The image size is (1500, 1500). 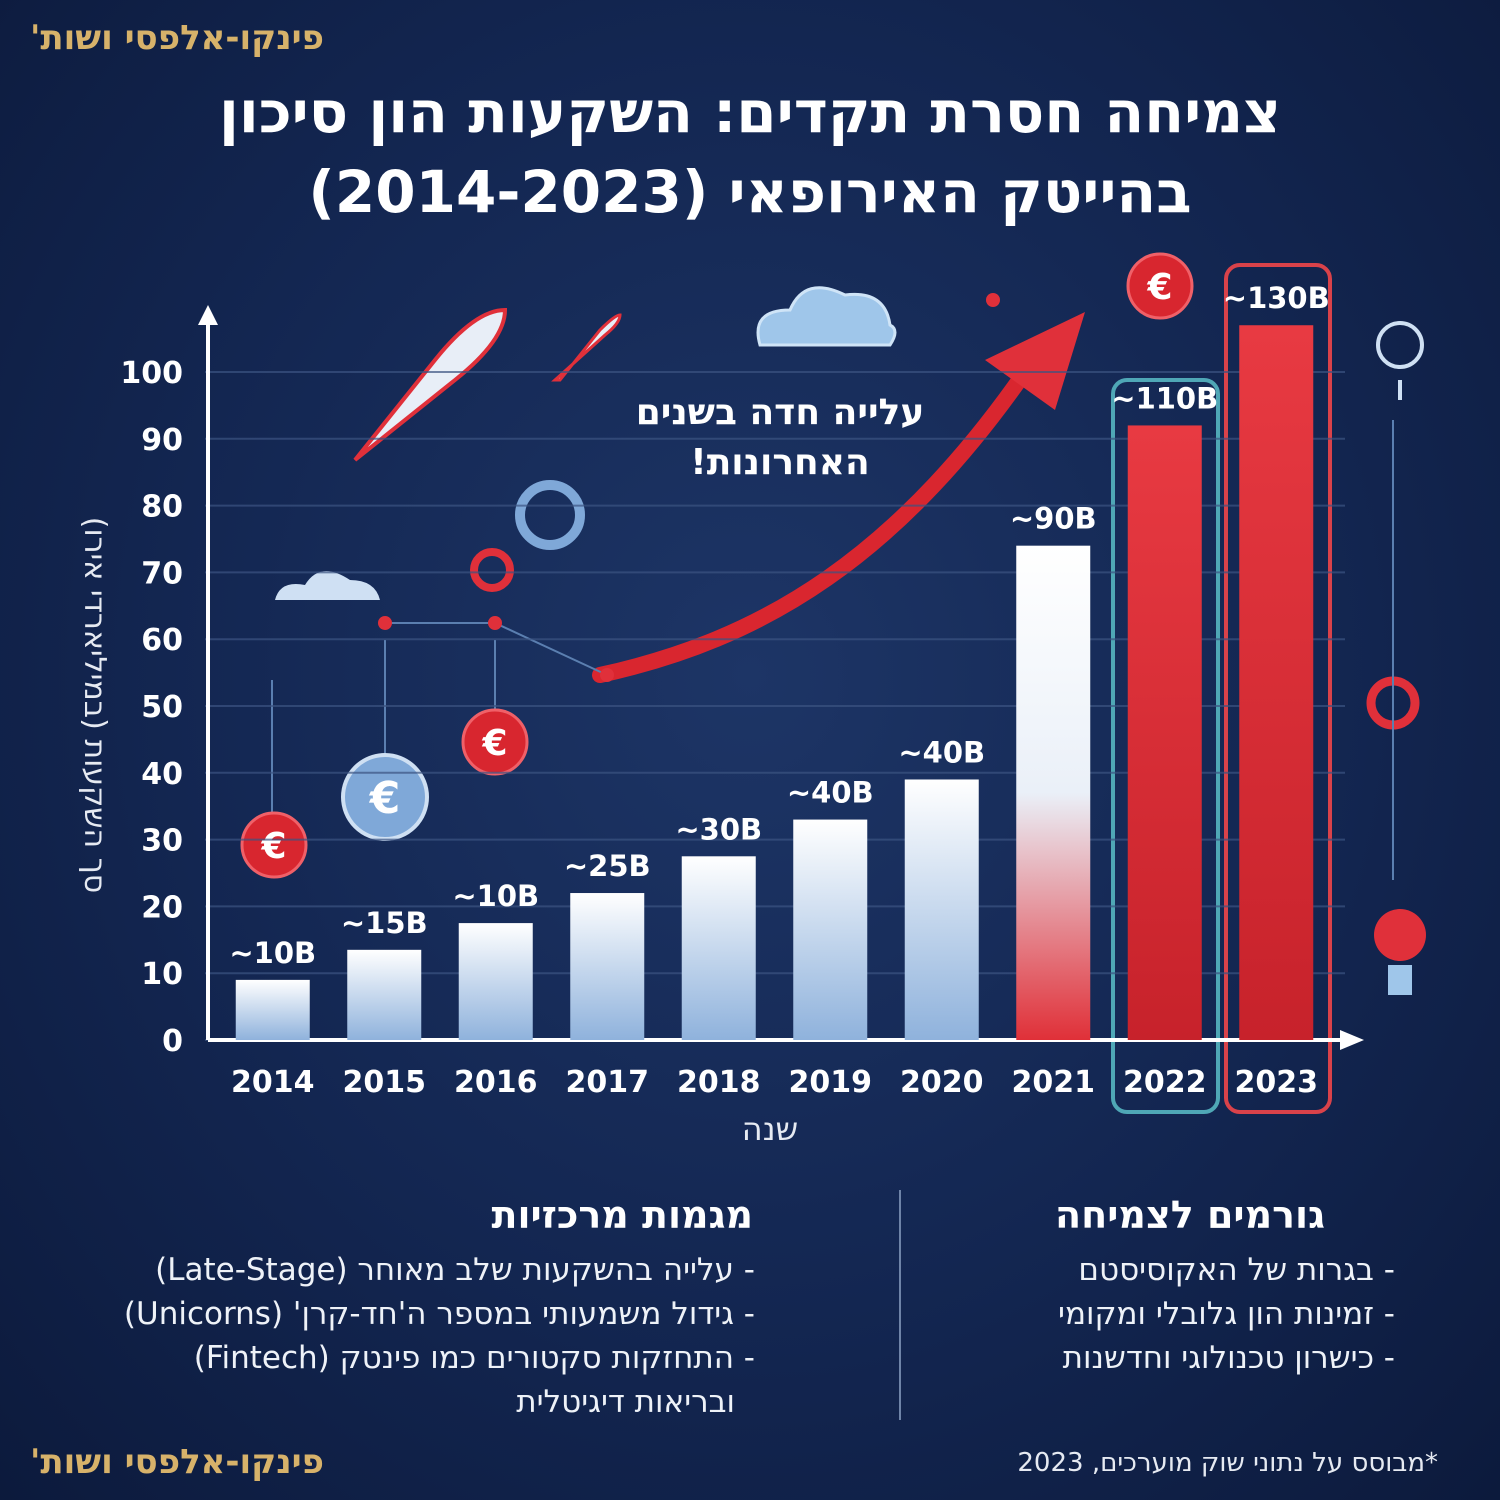 What do you see at coordinates (1226, 1314) in the screenshot?
I see `panel-item: - זמינות הון גלובלי ומקומי` at bounding box center [1226, 1314].